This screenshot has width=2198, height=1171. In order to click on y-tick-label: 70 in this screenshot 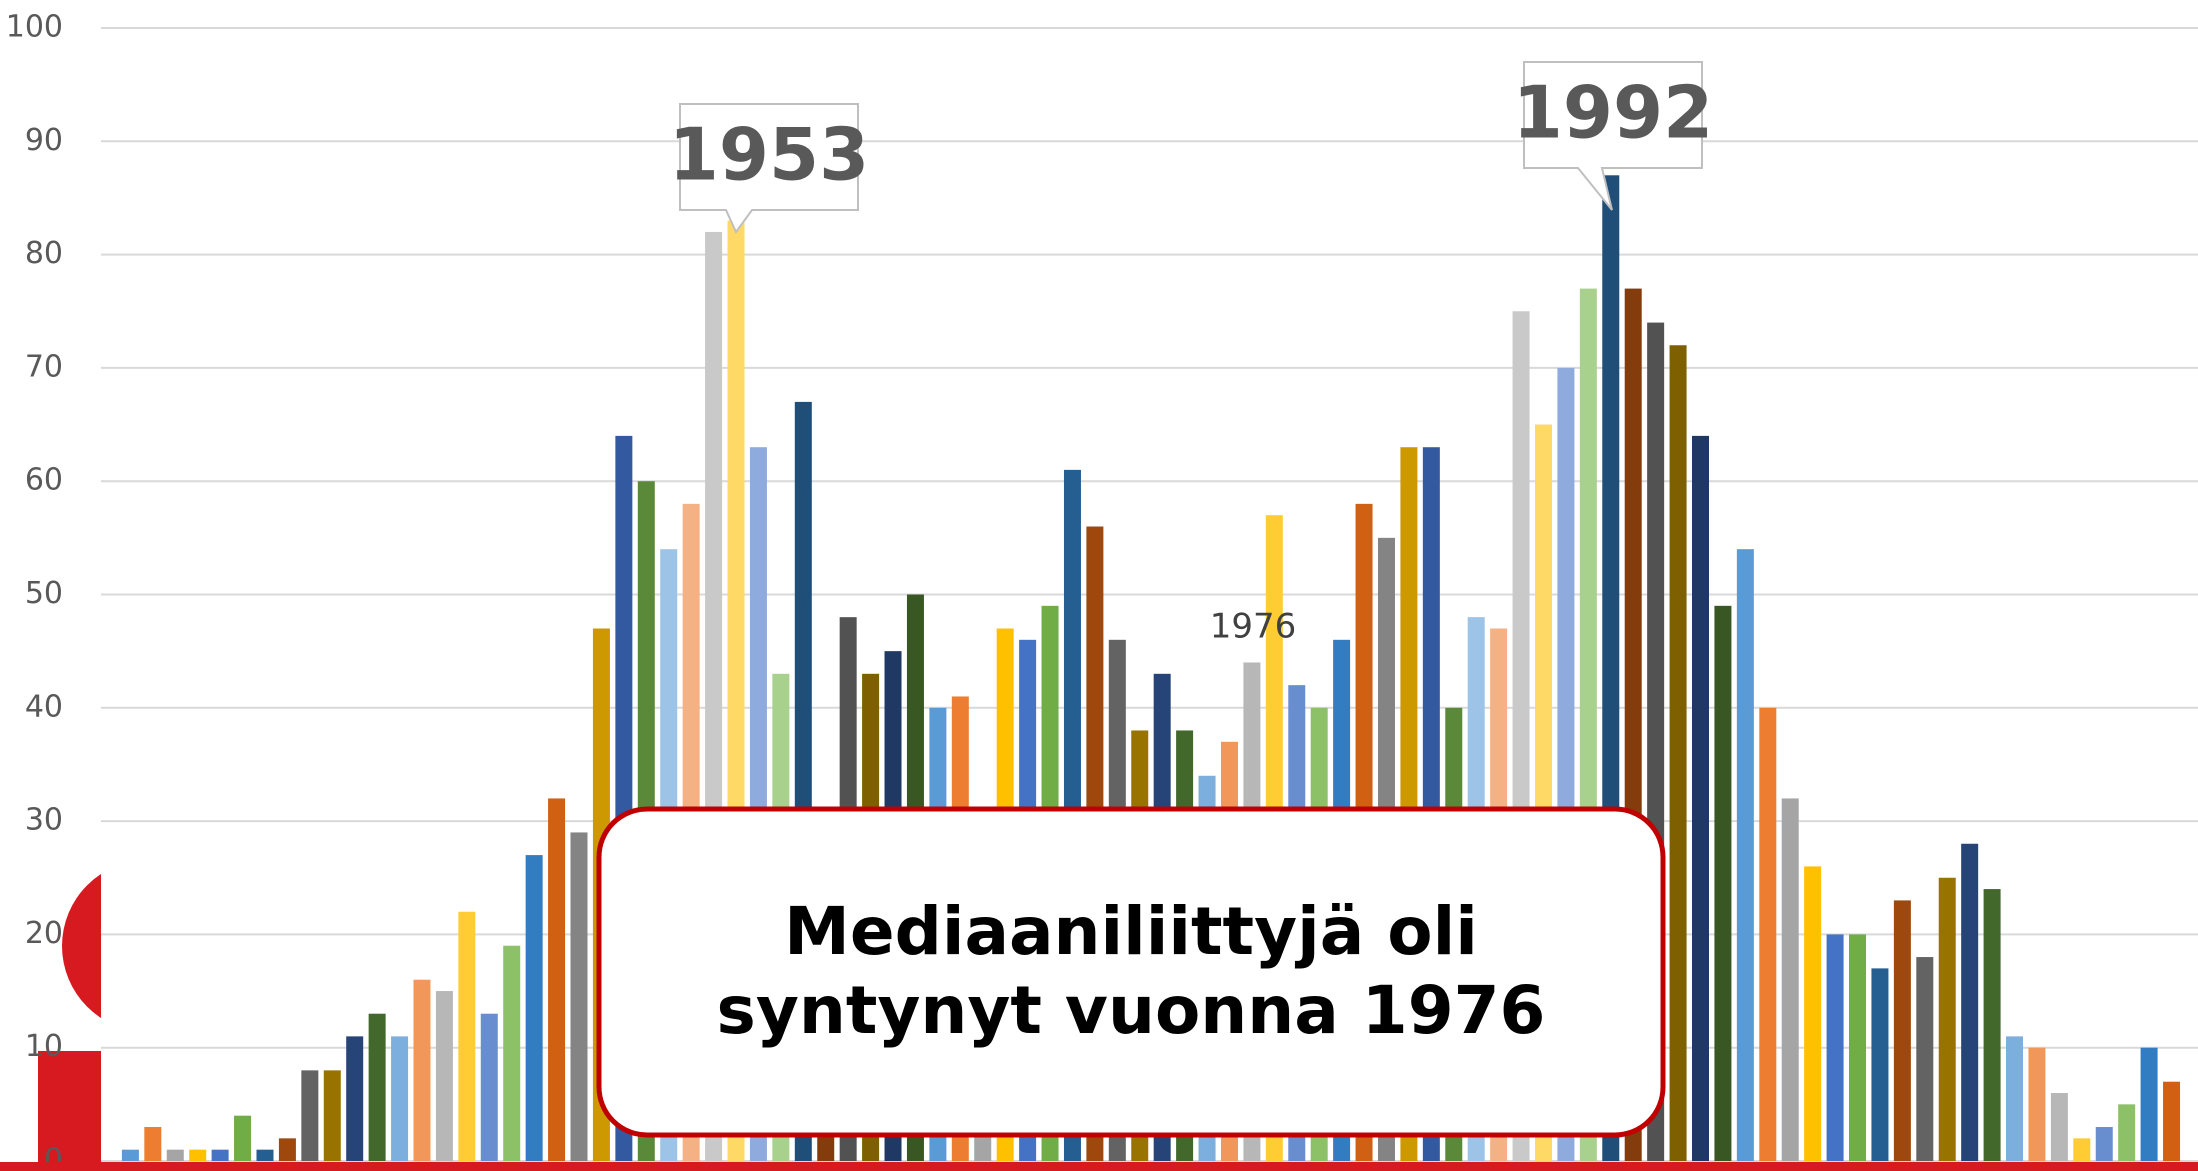, I will do `click(44, 366)`.